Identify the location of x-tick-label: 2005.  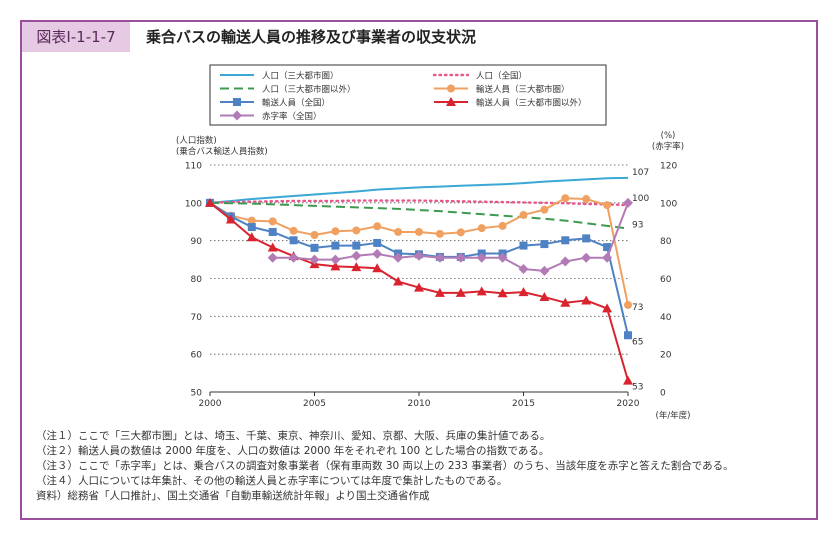
(314, 404).